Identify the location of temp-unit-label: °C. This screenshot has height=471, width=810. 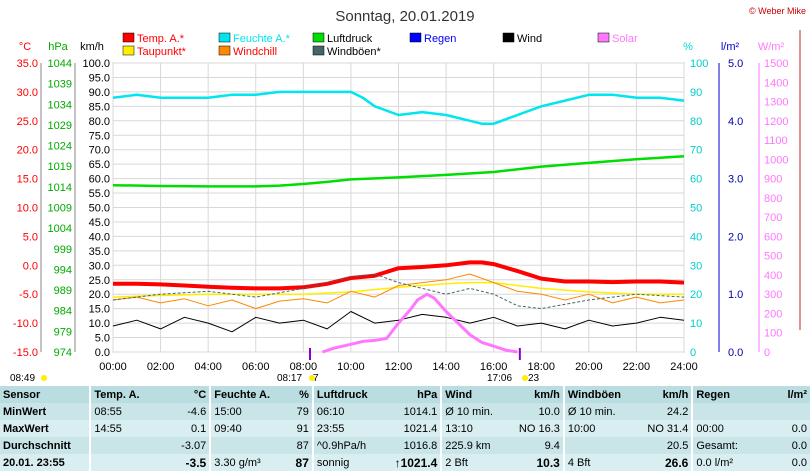
(25, 47).